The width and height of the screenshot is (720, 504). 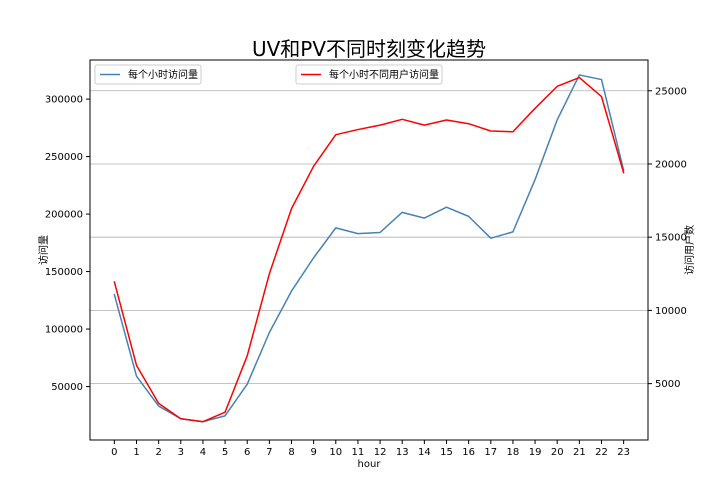 What do you see at coordinates (64, 157) in the screenshot?
I see `left-y-tick-label: 250000` at bounding box center [64, 157].